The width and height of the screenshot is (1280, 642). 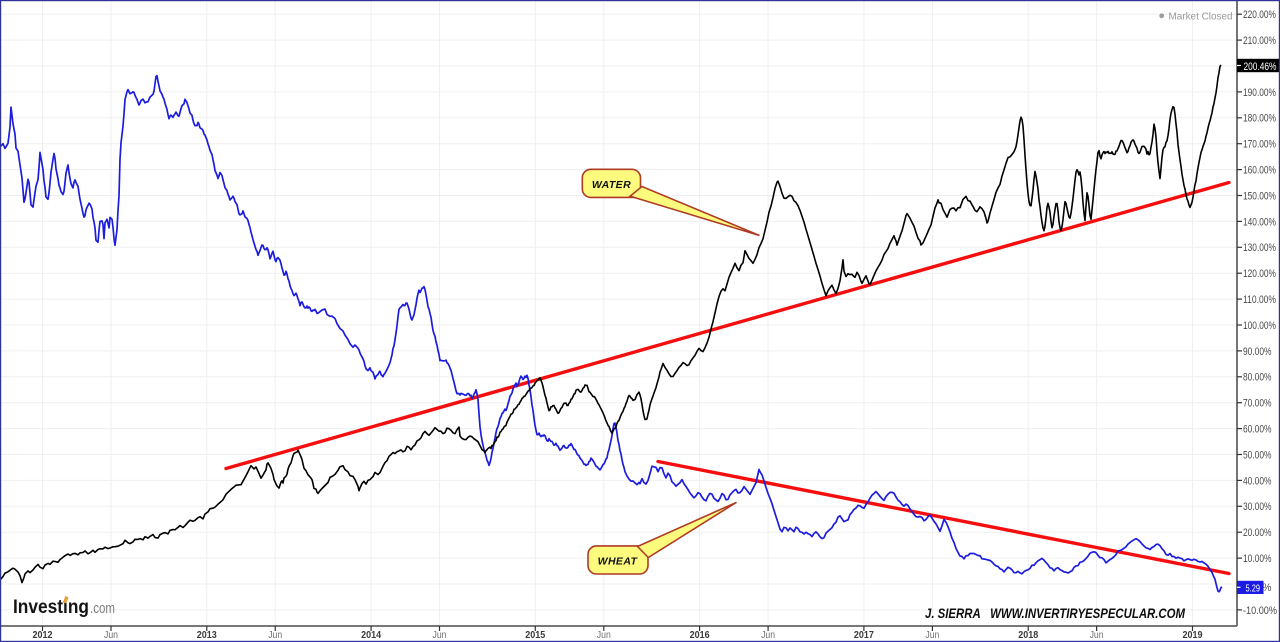 I want to click on svg-text:J. SIERRA WWW.INVERTIRYESPEC: J. SIERRA WWW.INVERTIRYESPECULAR.COM, so click(x=1055, y=613).